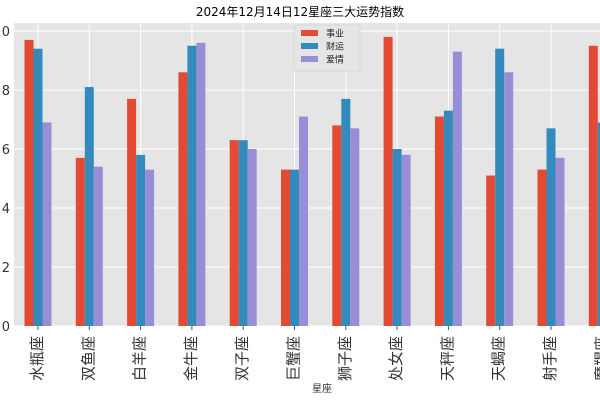  What do you see at coordinates (335, 60) in the screenshot?
I see `legend-label: 爱情` at bounding box center [335, 60].